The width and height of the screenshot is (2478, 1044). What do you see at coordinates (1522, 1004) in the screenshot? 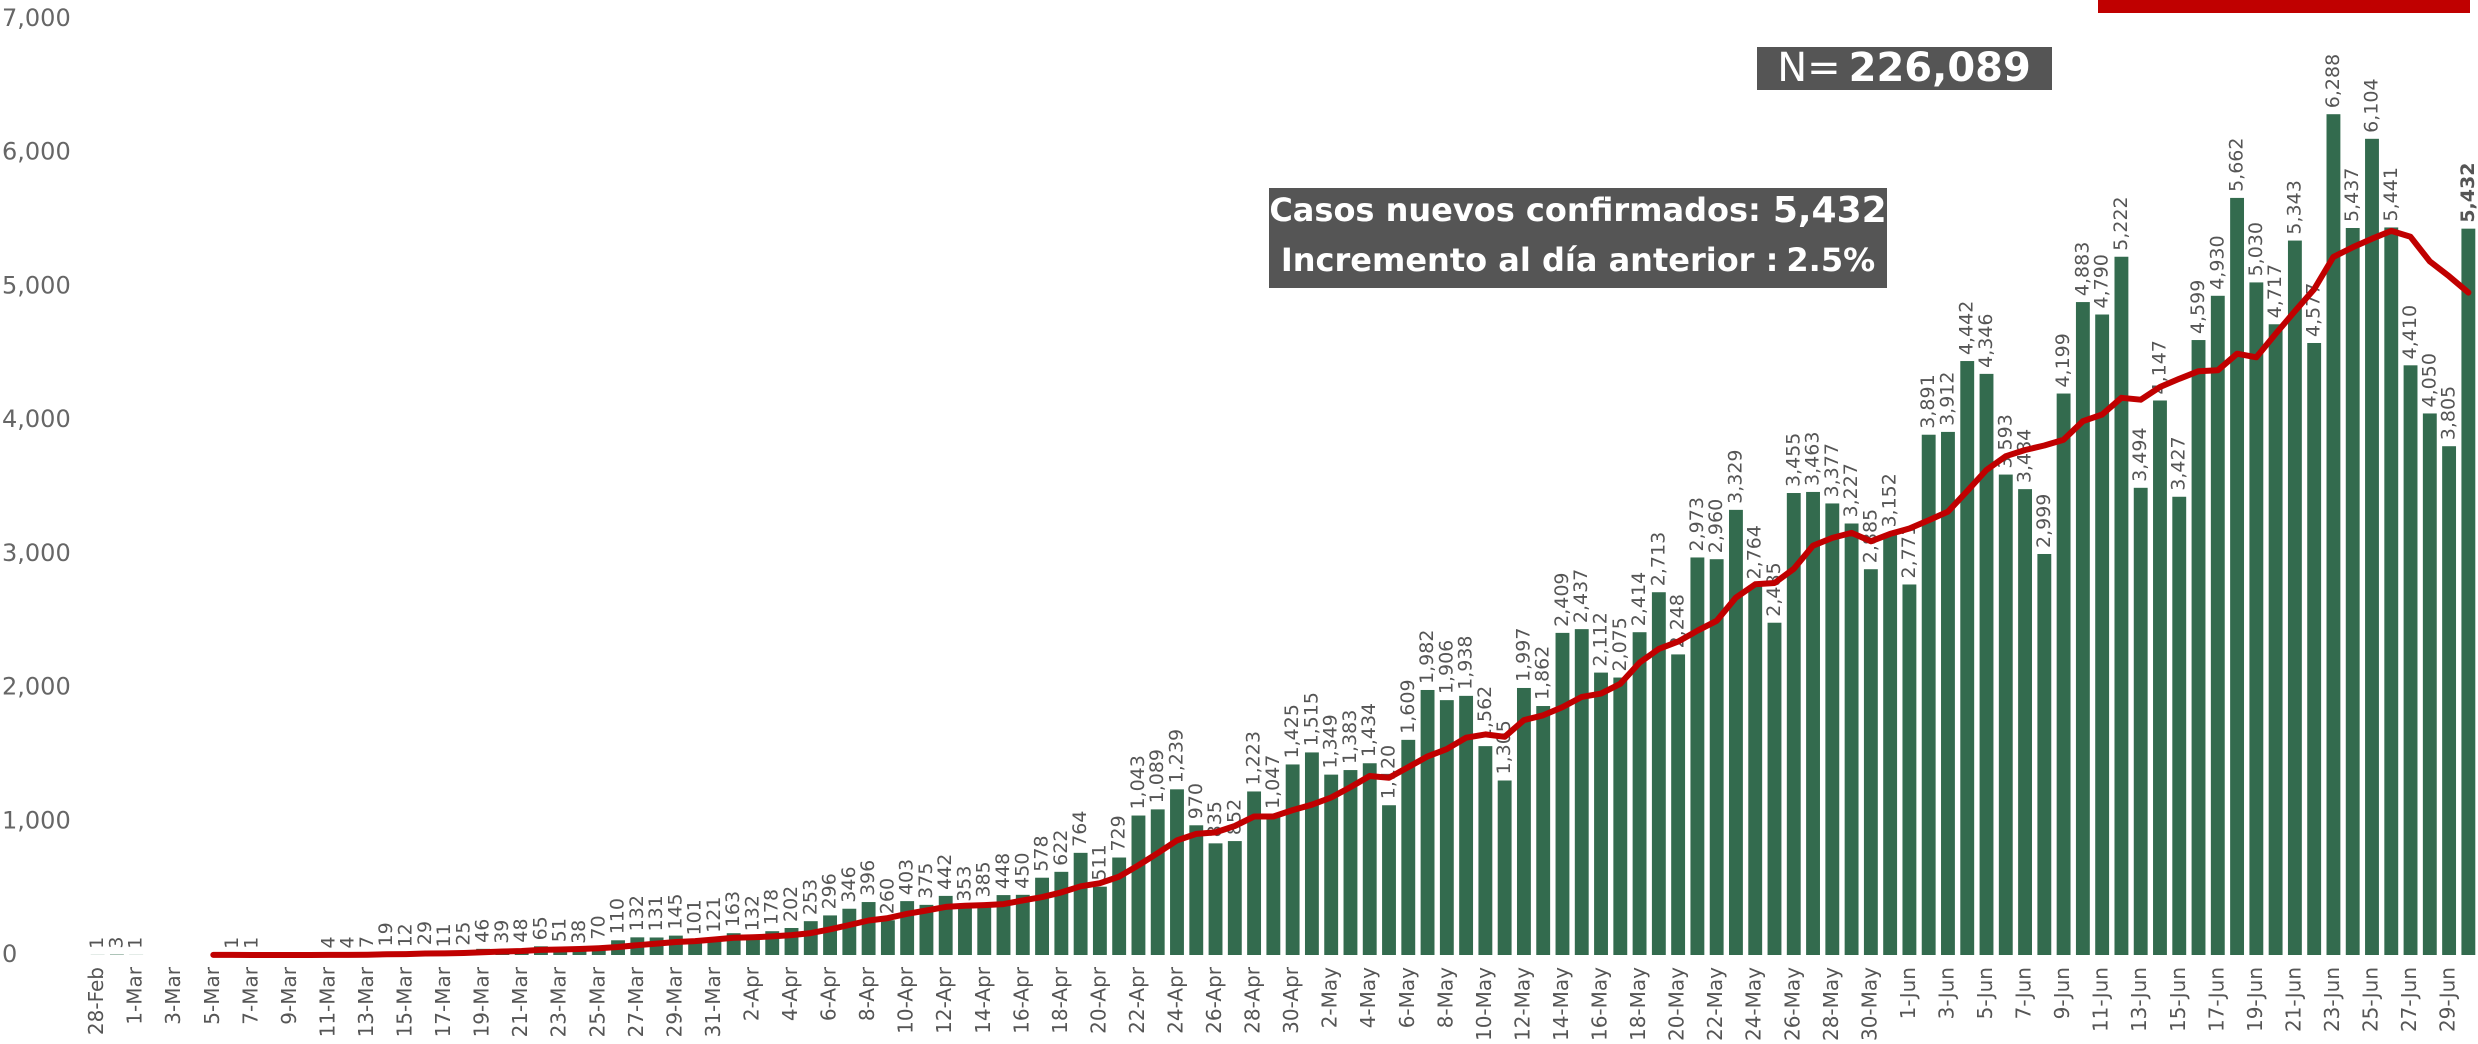
I see `x-tick-label: 12-May` at bounding box center [1522, 1004].